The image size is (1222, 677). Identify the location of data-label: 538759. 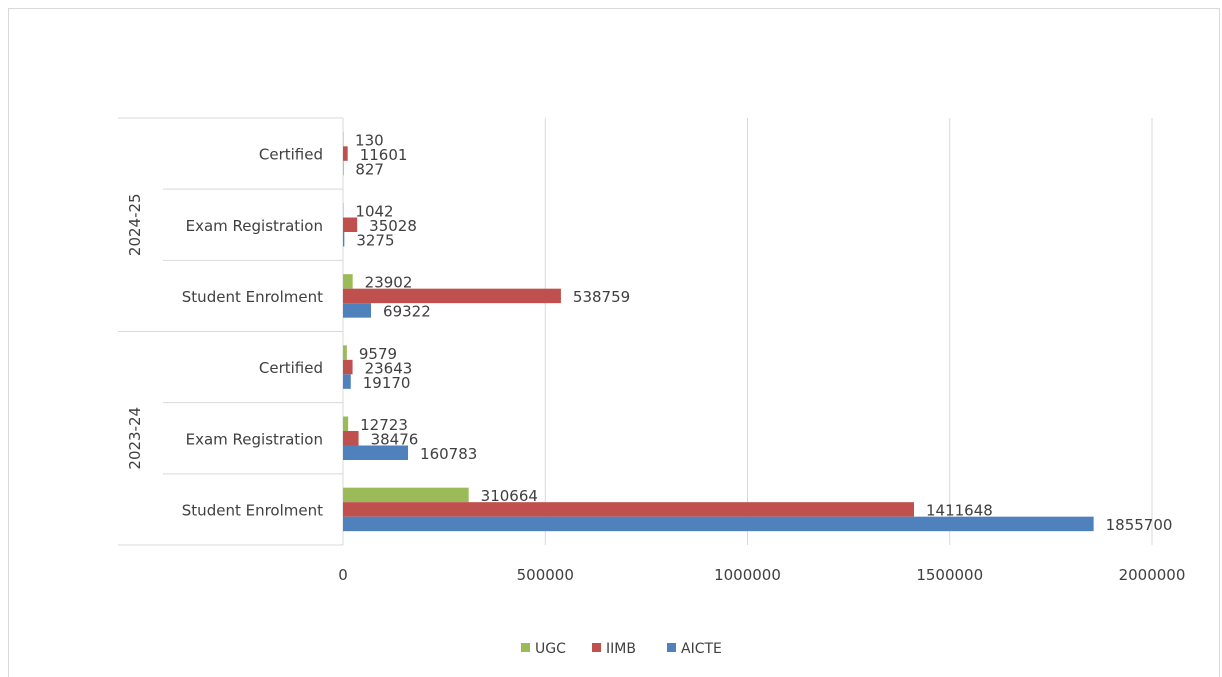
(601, 297).